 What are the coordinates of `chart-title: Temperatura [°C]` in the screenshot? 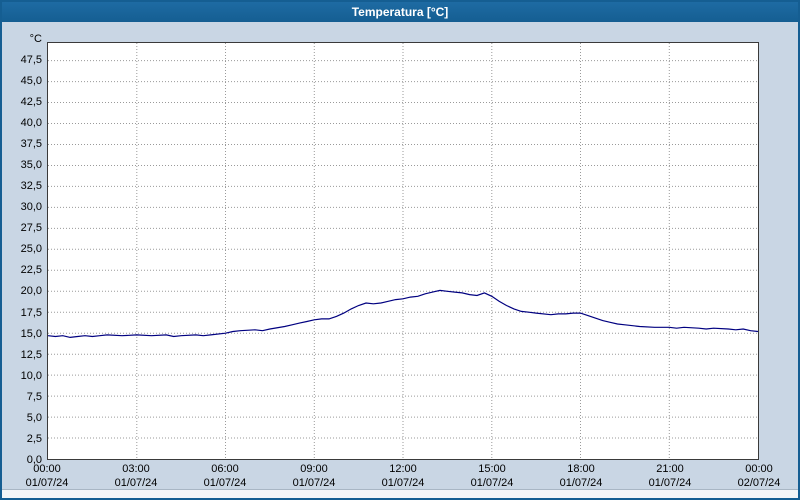 It's located at (400, 12).